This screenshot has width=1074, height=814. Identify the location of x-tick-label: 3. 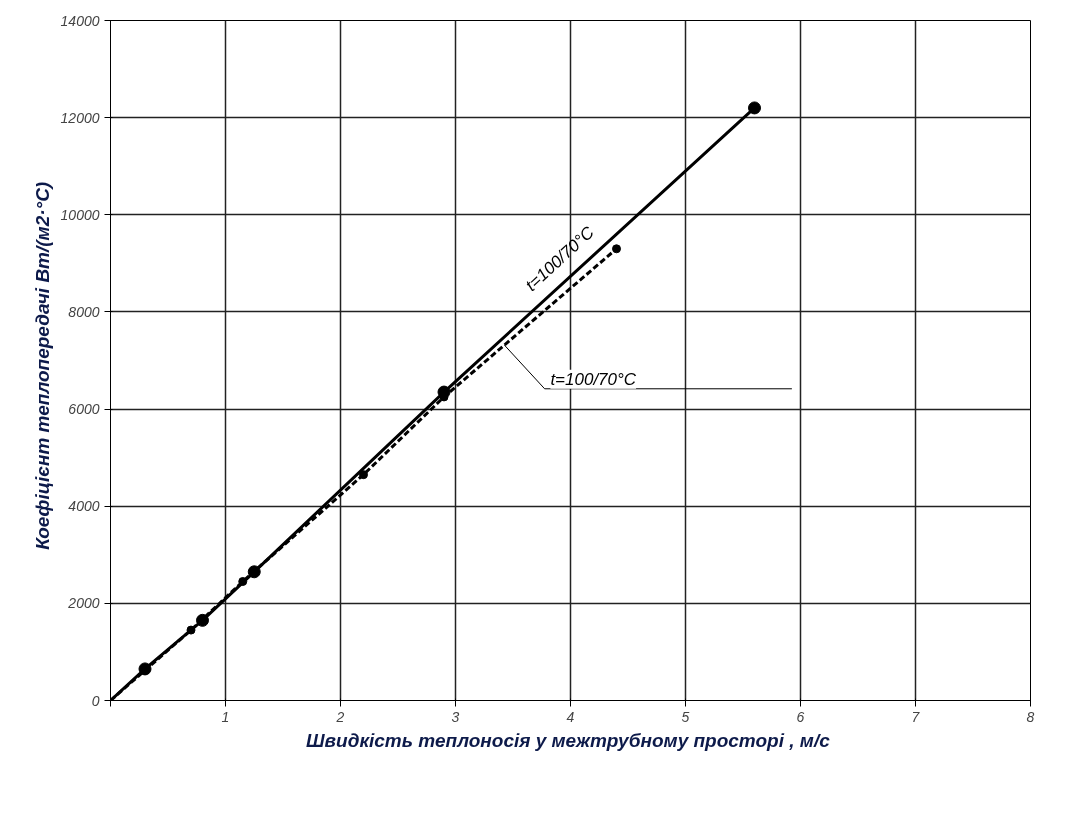
(455, 716).